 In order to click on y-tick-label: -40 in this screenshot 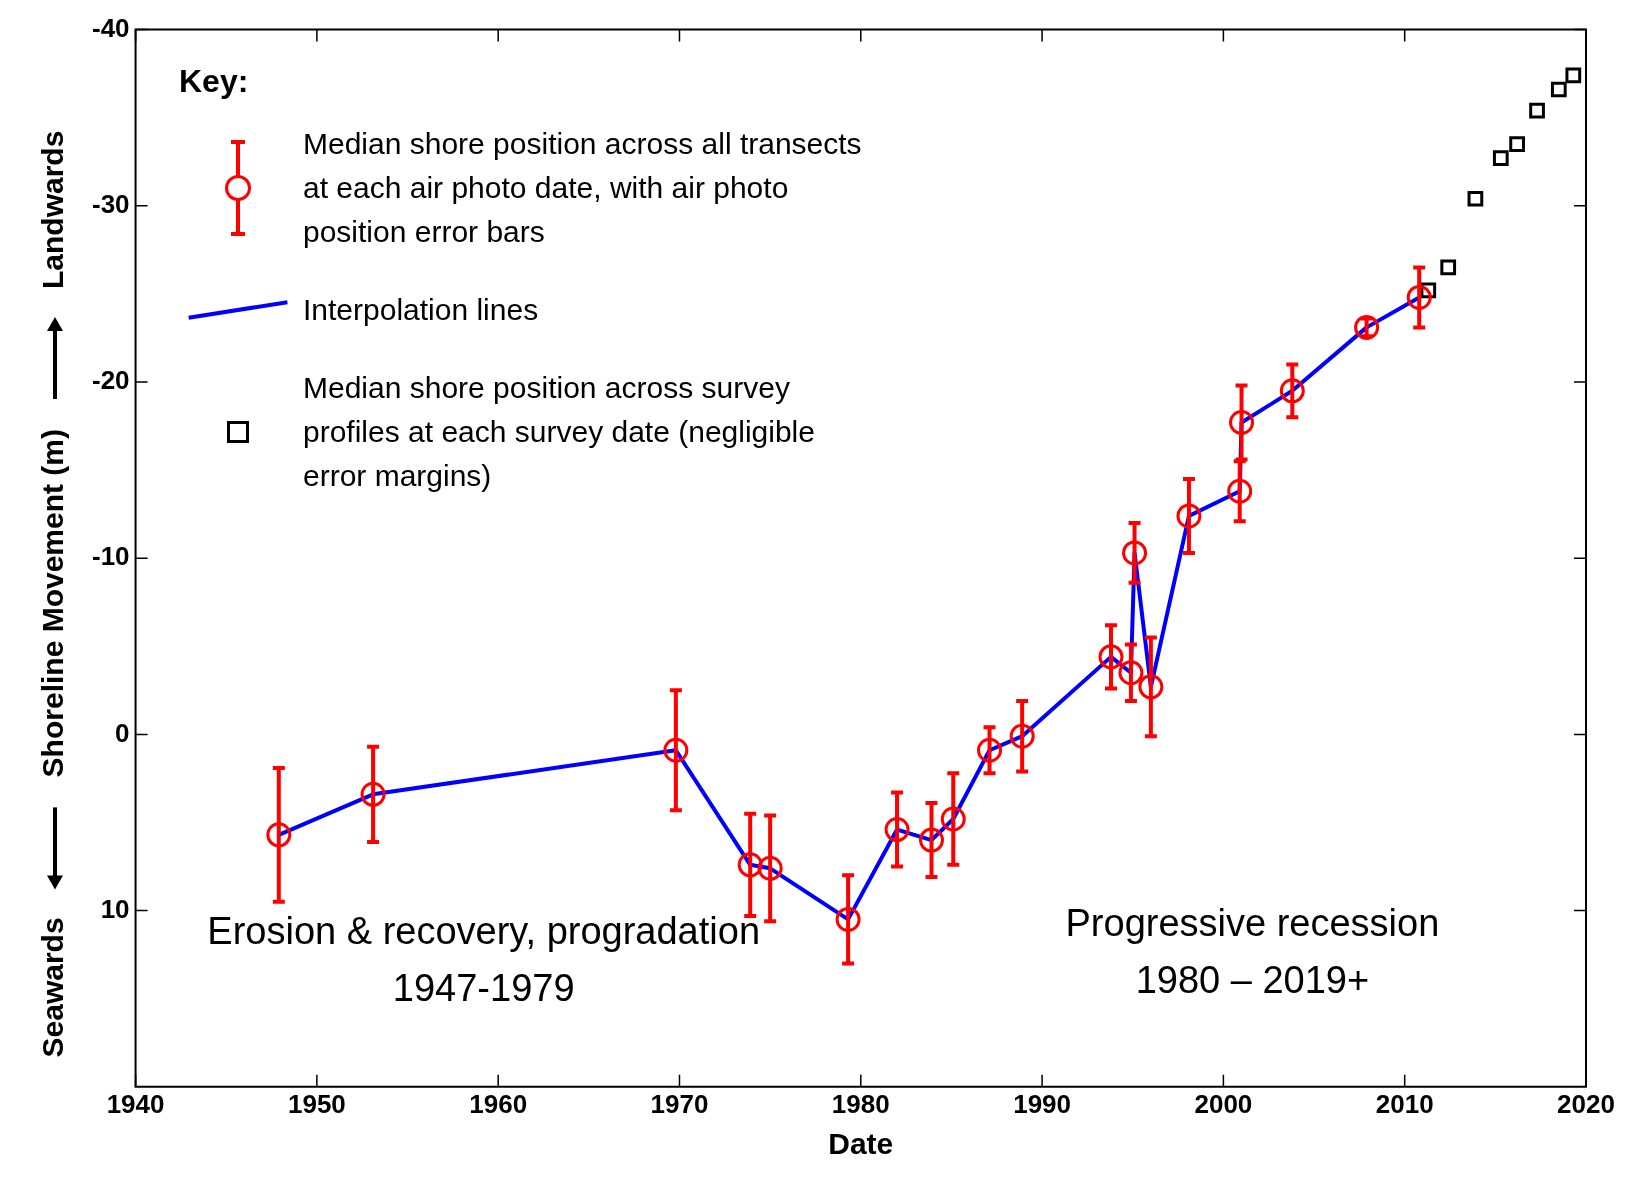, I will do `click(111, 27)`.